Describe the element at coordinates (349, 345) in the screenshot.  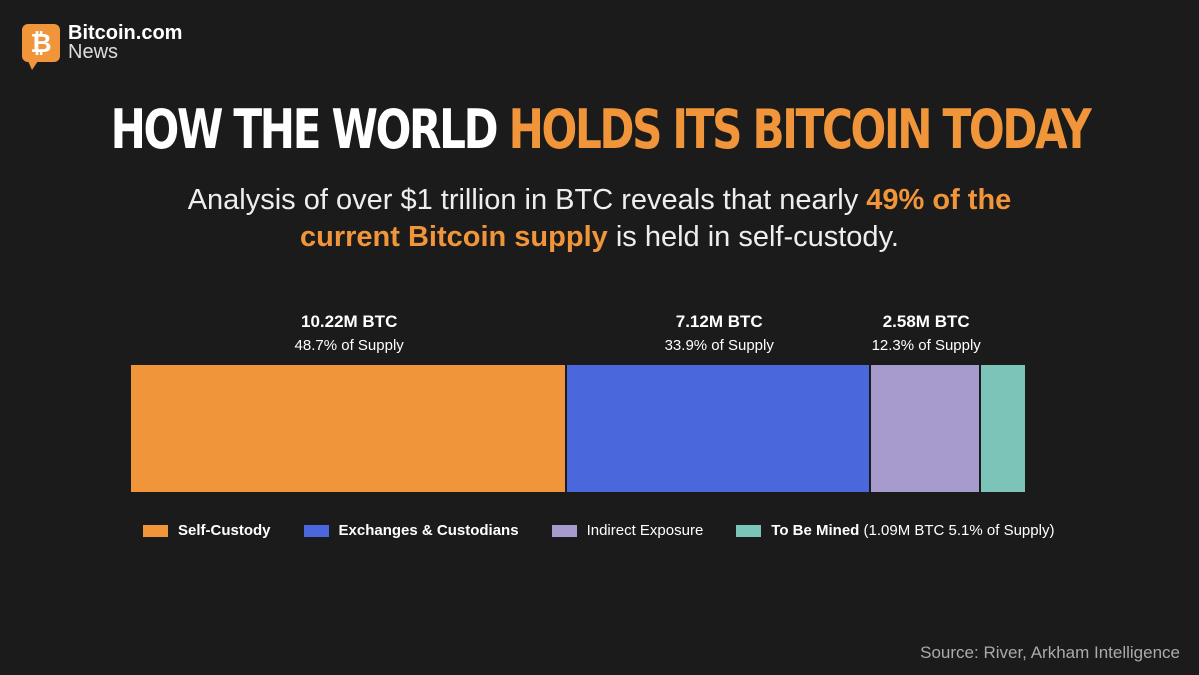
I see `pct-label: 48.7% of Supply` at that location.